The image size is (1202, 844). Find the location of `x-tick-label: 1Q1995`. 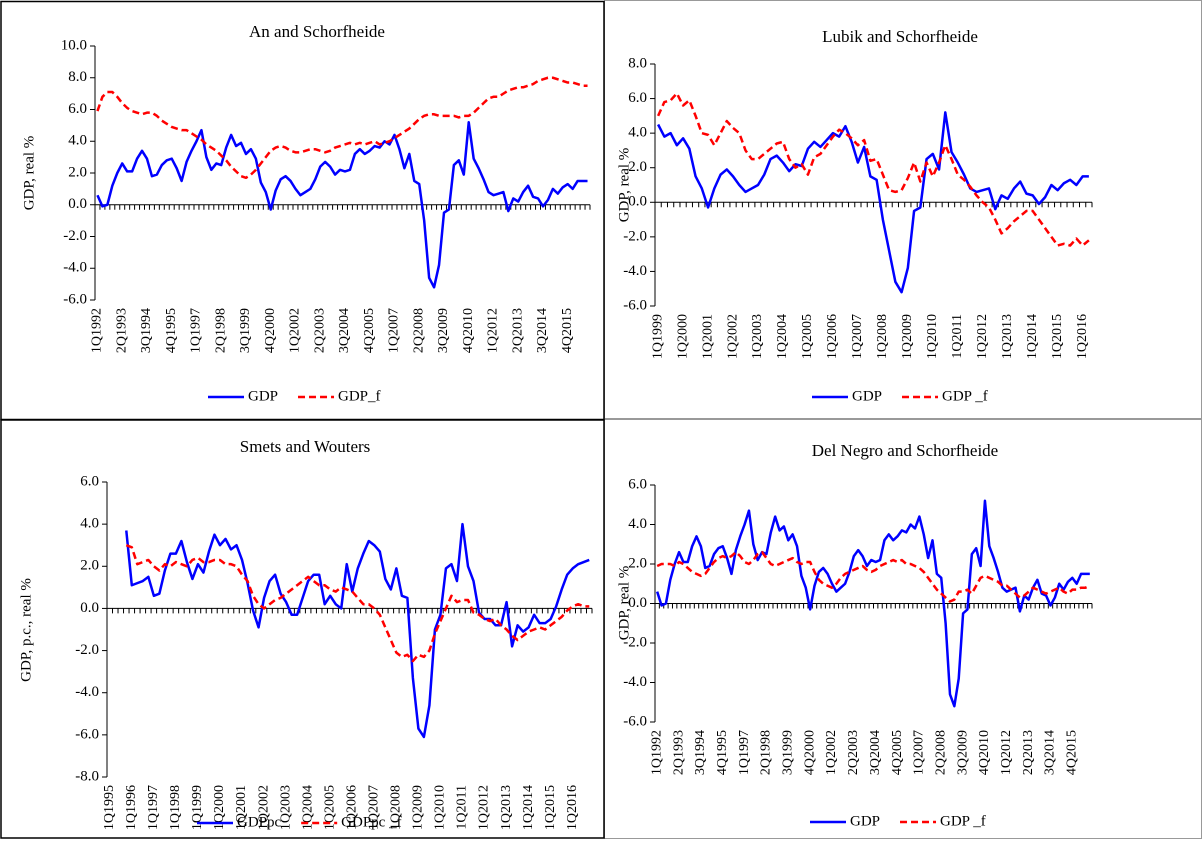

x-tick-label: 1Q1995 is located at coordinates (109, 807).